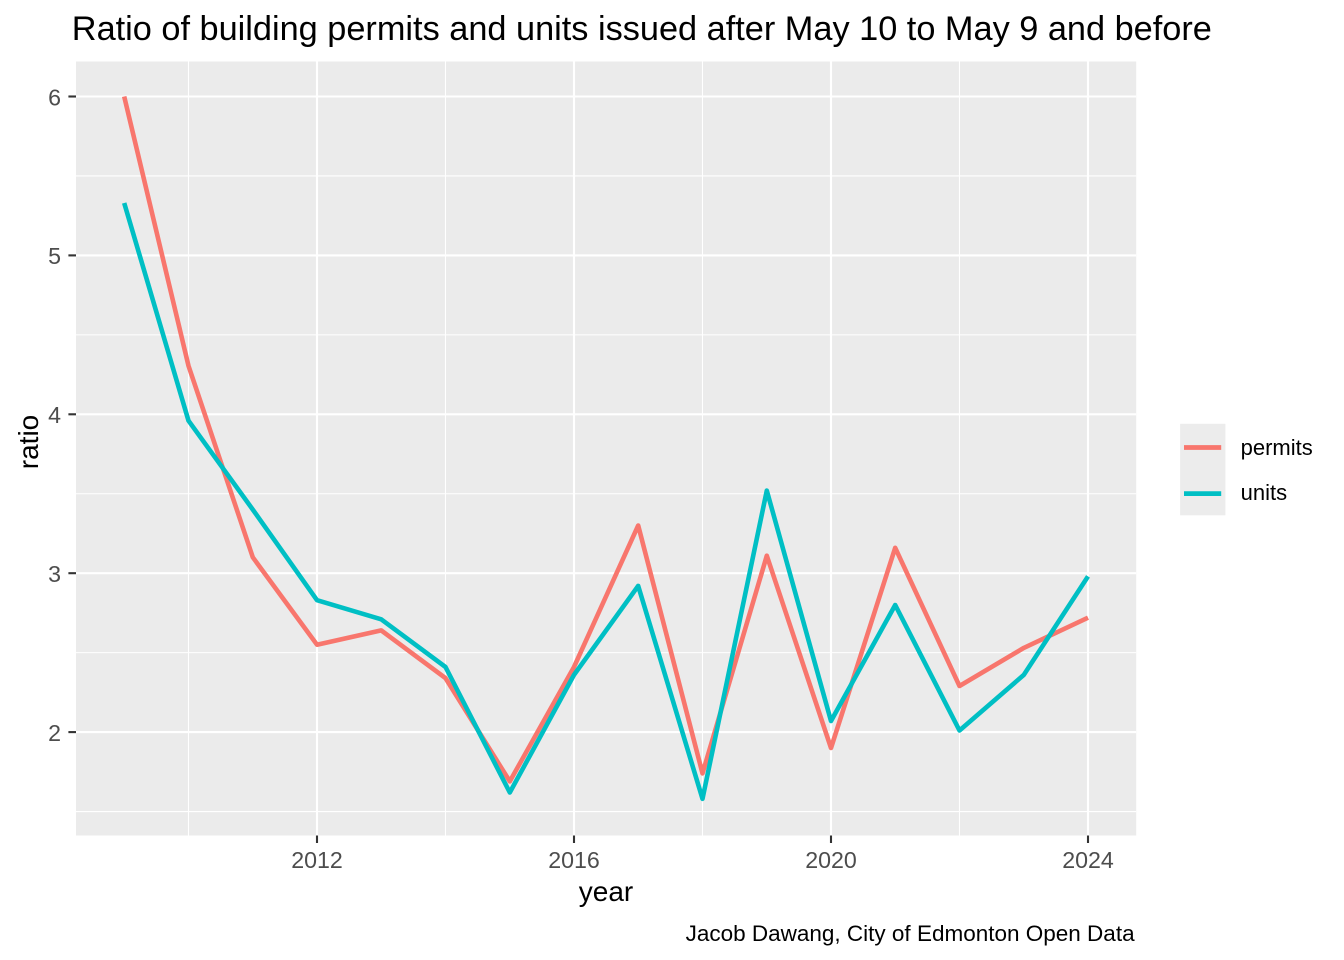 The height and width of the screenshot is (960, 1344). I want to click on svg-text: 5, so click(54, 256).